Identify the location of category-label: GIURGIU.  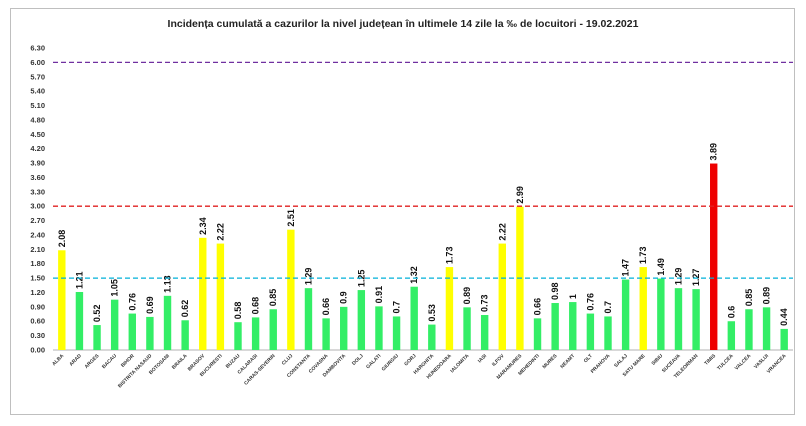
(391, 363).